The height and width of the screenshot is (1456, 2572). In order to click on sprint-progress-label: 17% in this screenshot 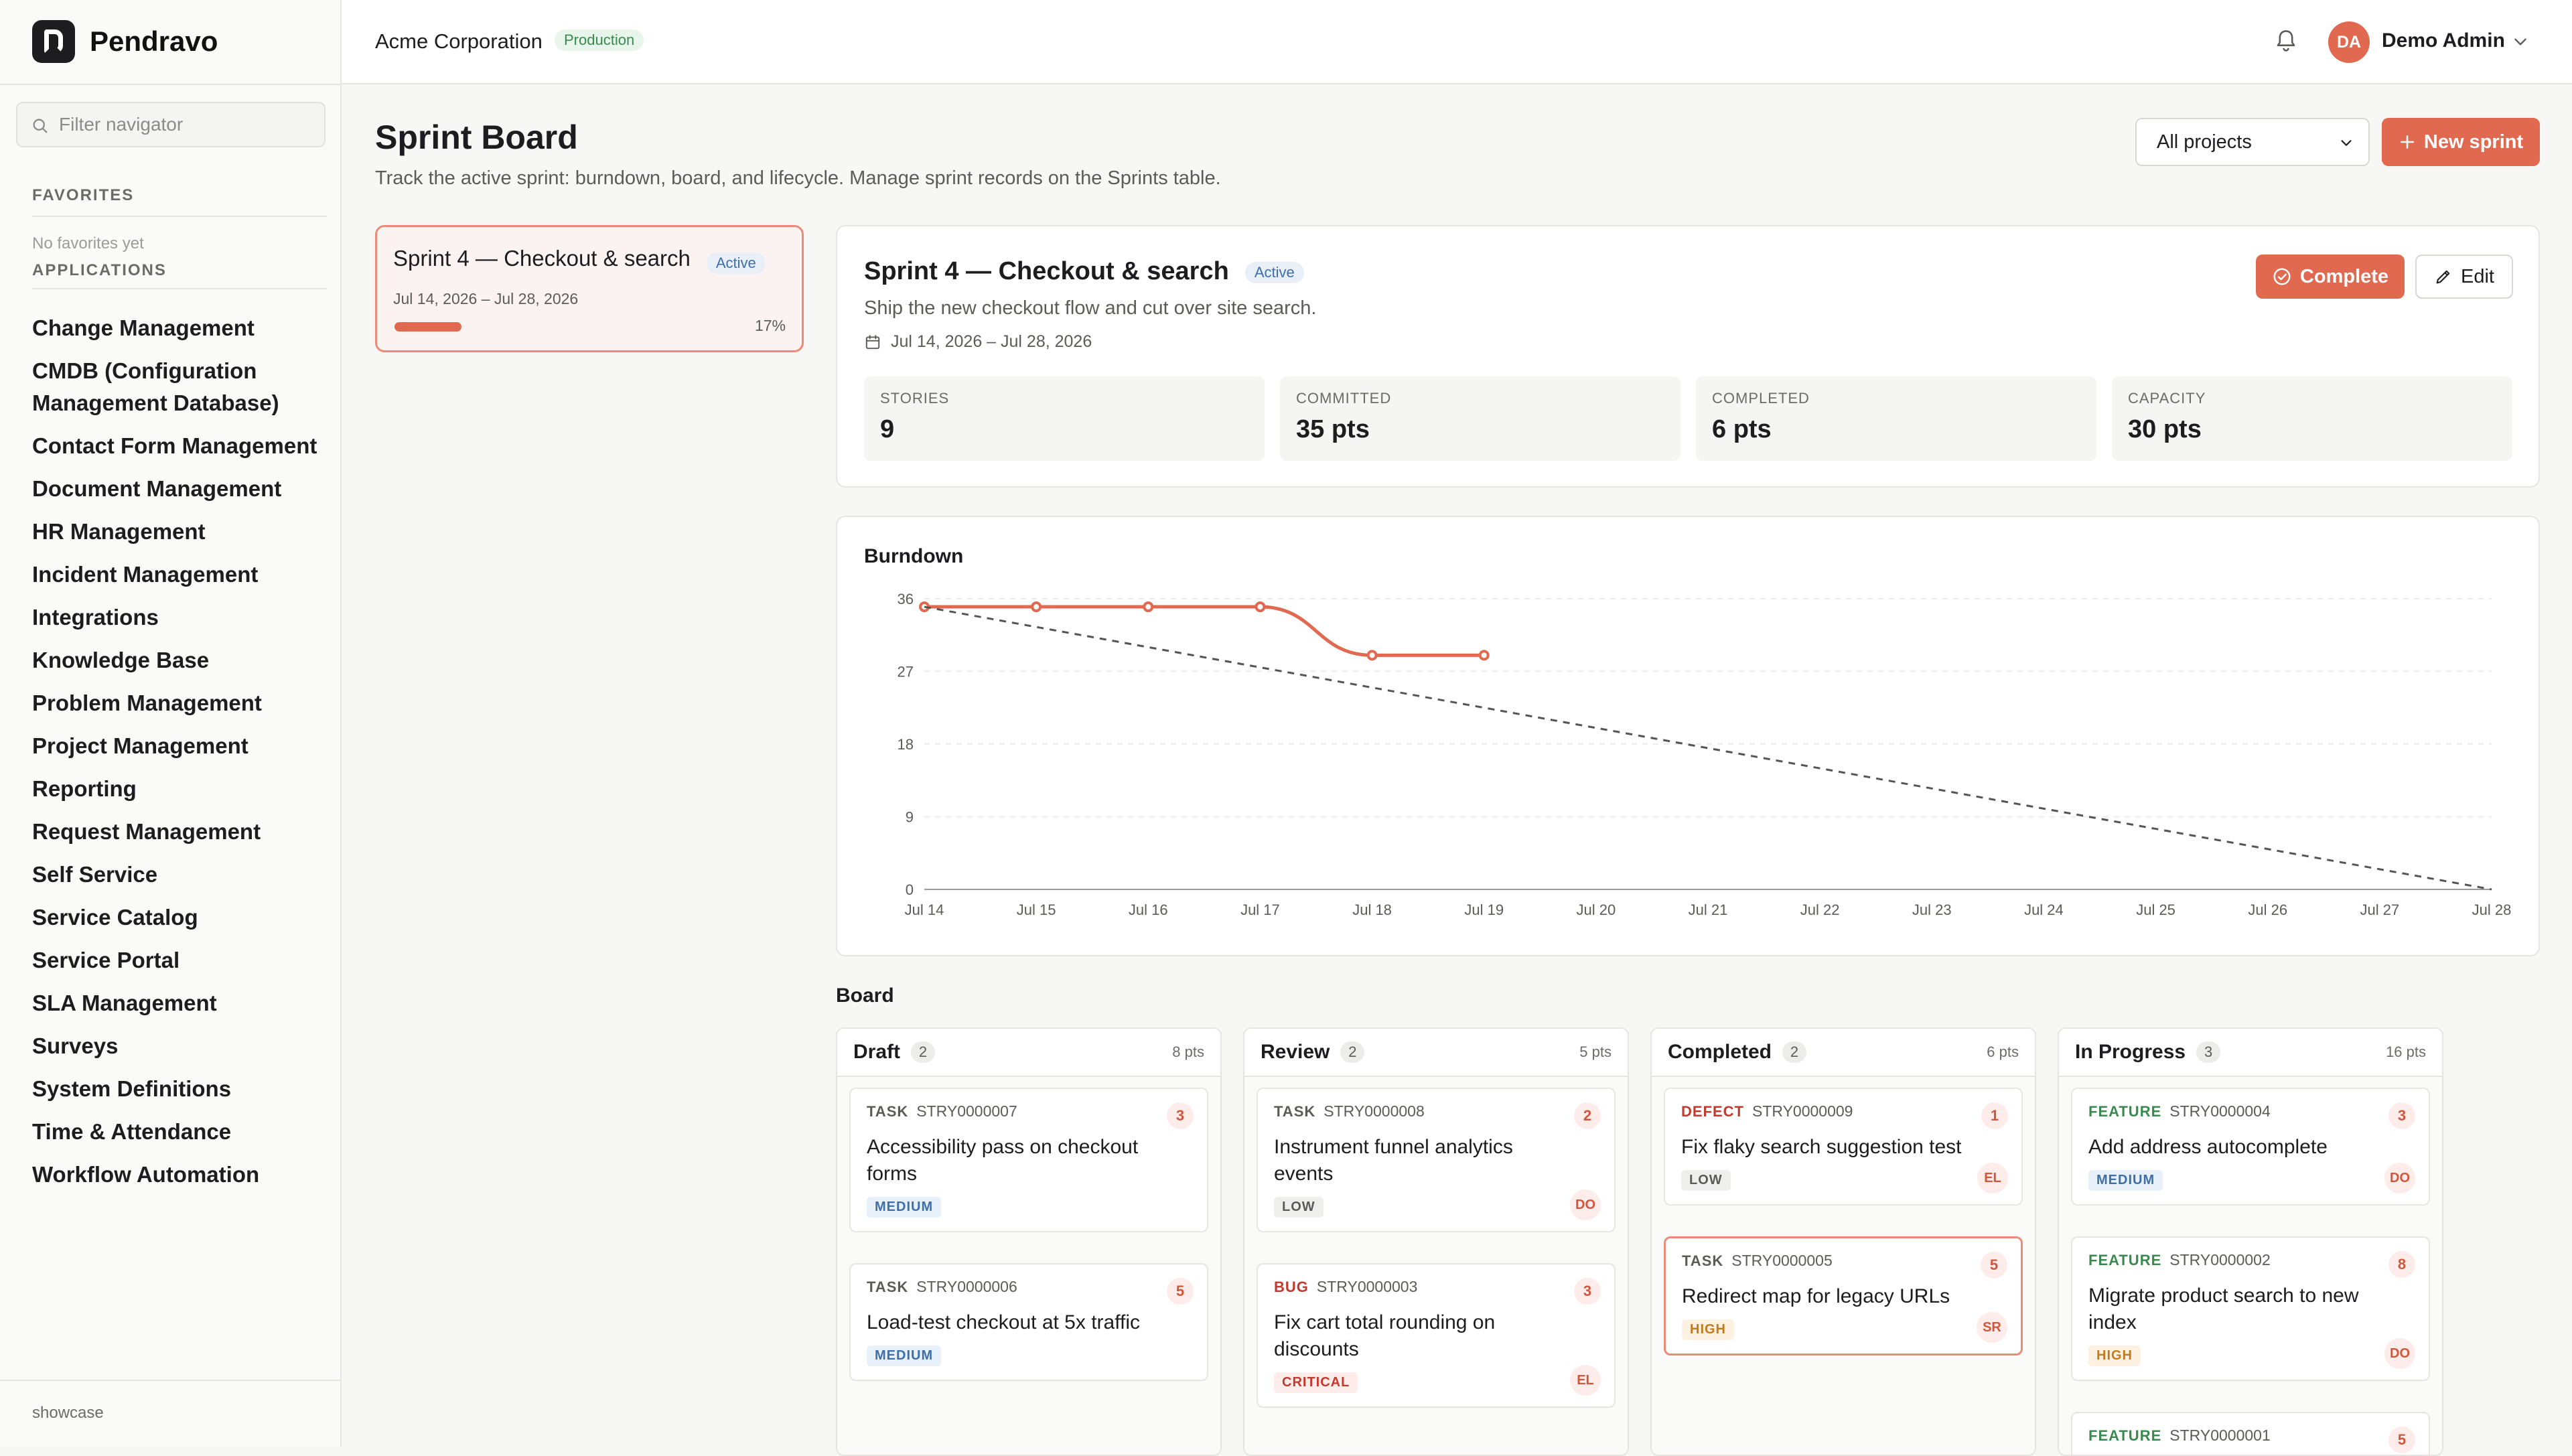, I will do `click(770, 325)`.